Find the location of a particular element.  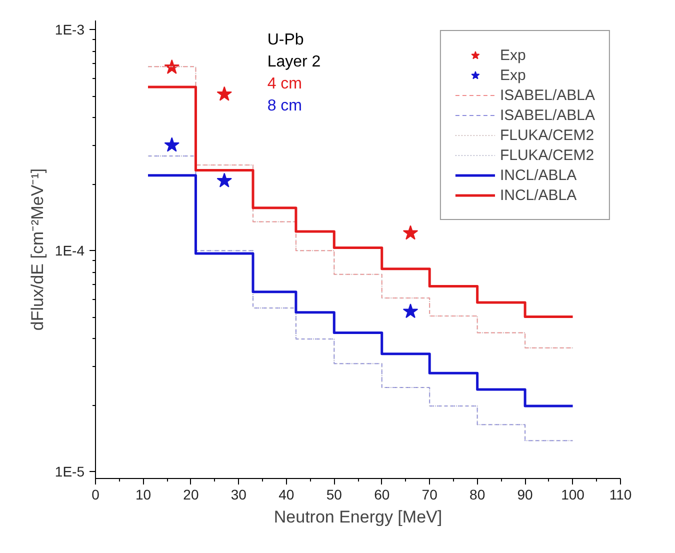

y-tick-label: 1E-5 is located at coordinates (69, 472).